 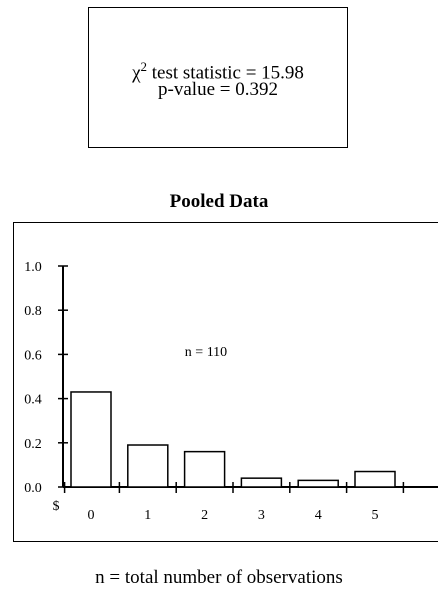 What do you see at coordinates (318, 515) in the screenshot?
I see `x-tick-label: 4` at bounding box center [318, 515].